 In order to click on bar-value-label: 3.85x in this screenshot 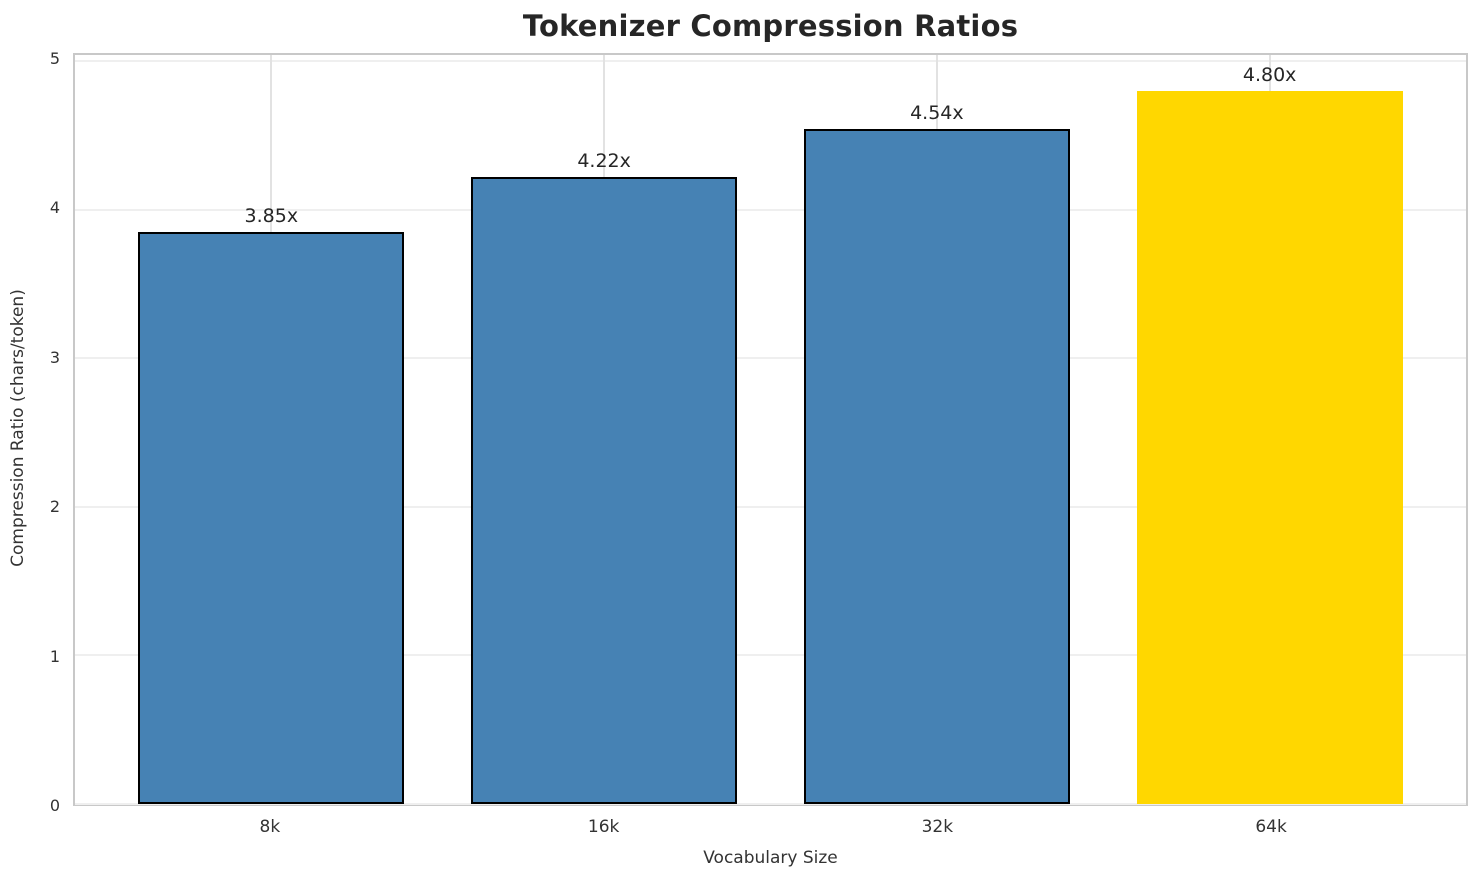, I will do `click(271, 215)`.